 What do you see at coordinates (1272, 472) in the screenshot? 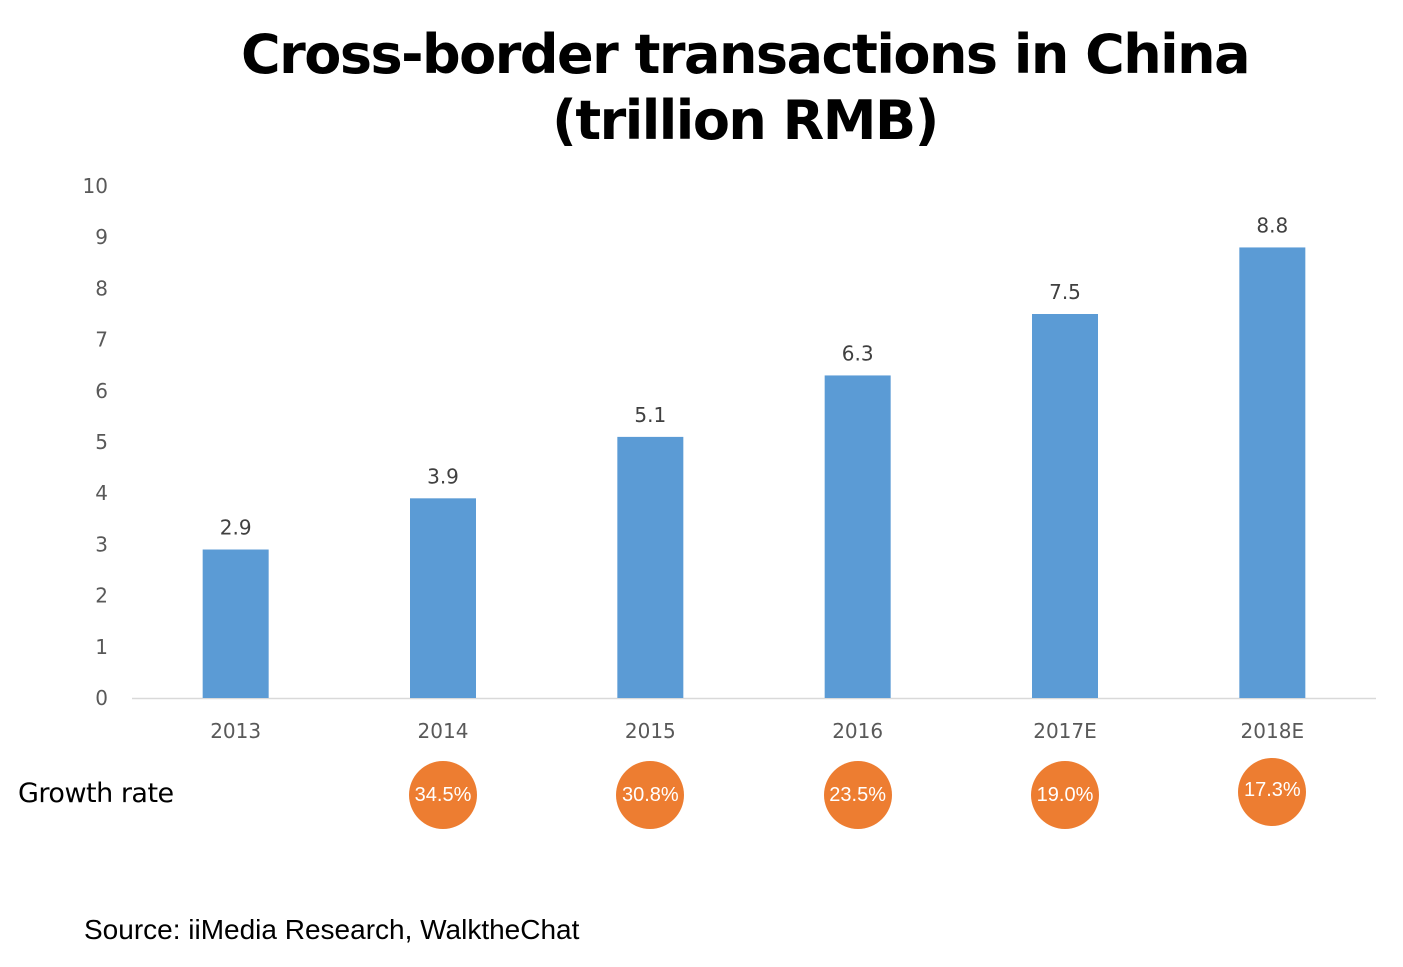
I see `bar-2018E` at bounding box center [1272, 472].